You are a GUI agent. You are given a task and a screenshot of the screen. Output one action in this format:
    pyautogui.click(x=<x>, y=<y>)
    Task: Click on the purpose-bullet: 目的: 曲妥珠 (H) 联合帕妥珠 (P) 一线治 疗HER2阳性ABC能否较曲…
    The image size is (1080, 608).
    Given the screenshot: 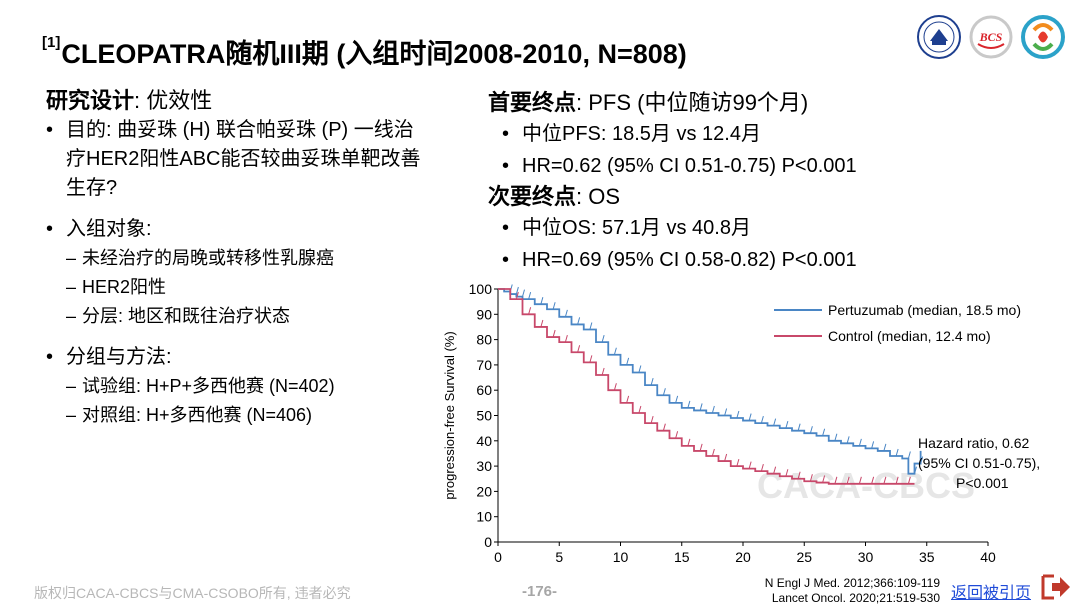 What is the action you would take?
    pyautogui.click(x=261, y=159)
    